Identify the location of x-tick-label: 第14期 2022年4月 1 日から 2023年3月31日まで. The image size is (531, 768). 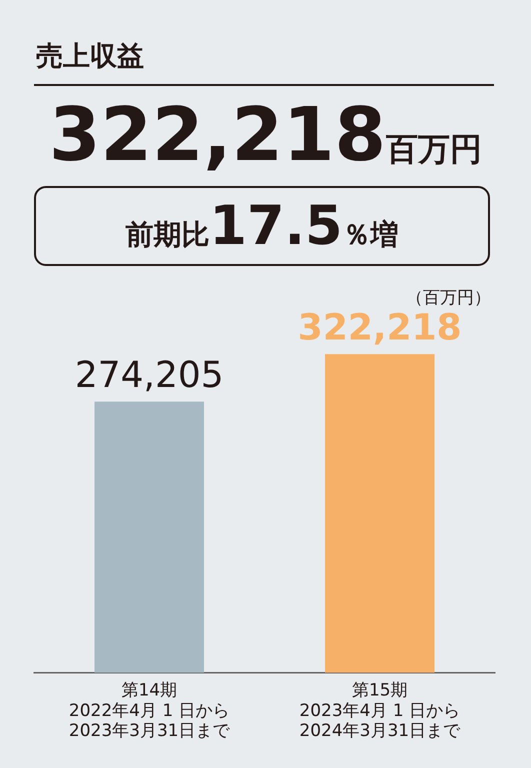
(149, 711).